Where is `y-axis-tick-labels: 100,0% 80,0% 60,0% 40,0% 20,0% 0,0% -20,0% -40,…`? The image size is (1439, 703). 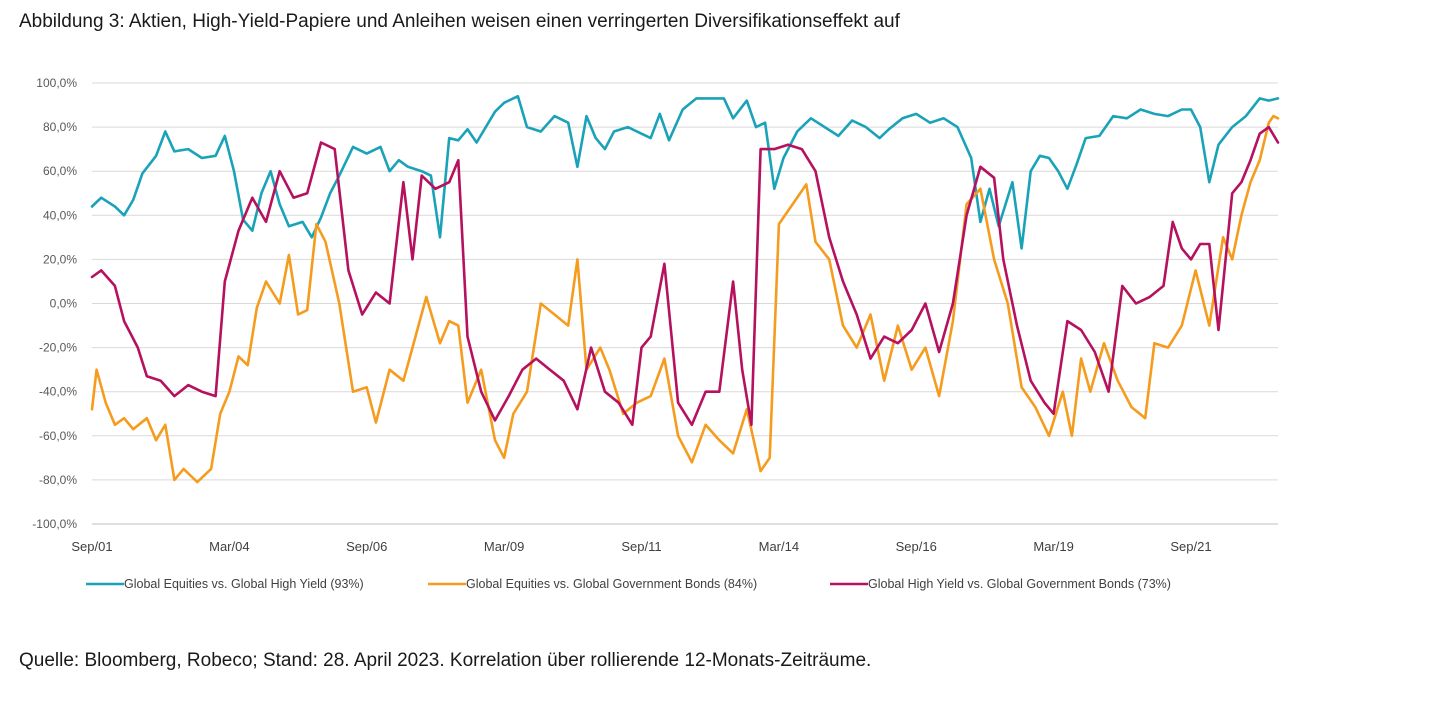 y-axis-tick-labels: 100,0% 80,0% 60,0% 40,0% 20,0% 0,0% -20,0% -40,… is located at coordinates (54, 303).